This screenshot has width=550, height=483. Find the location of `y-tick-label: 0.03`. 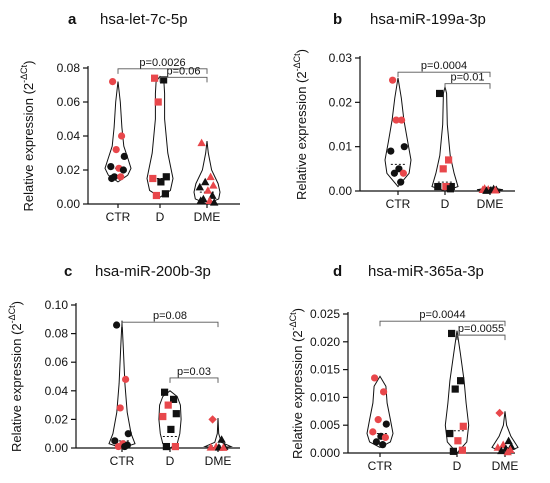

y-tick-label: 0.03 is located at coordinates (341, 58).